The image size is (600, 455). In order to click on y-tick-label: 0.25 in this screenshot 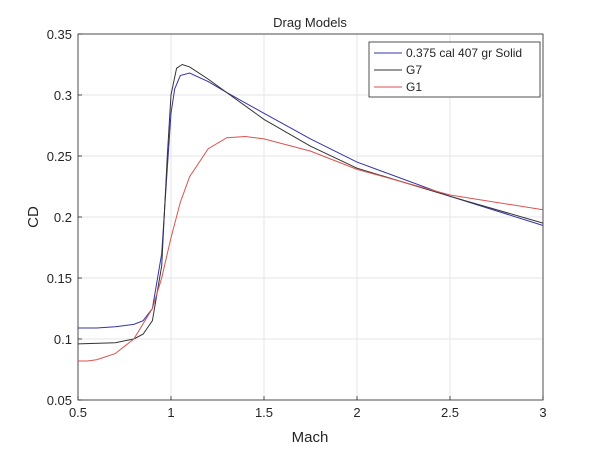, I will do `click(59, 156)`.